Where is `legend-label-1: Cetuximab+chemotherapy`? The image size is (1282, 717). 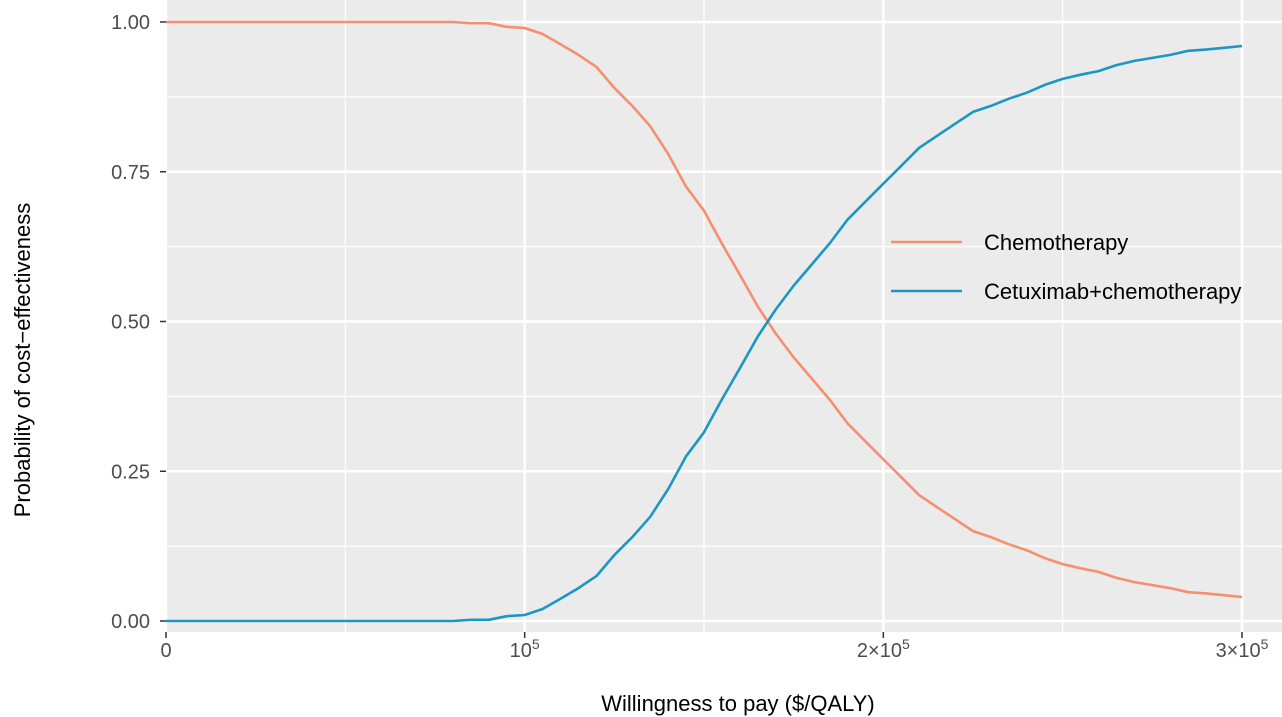 legend-label-1: Cetuximab+chemotherapy is located at coordinates (1112, 291).